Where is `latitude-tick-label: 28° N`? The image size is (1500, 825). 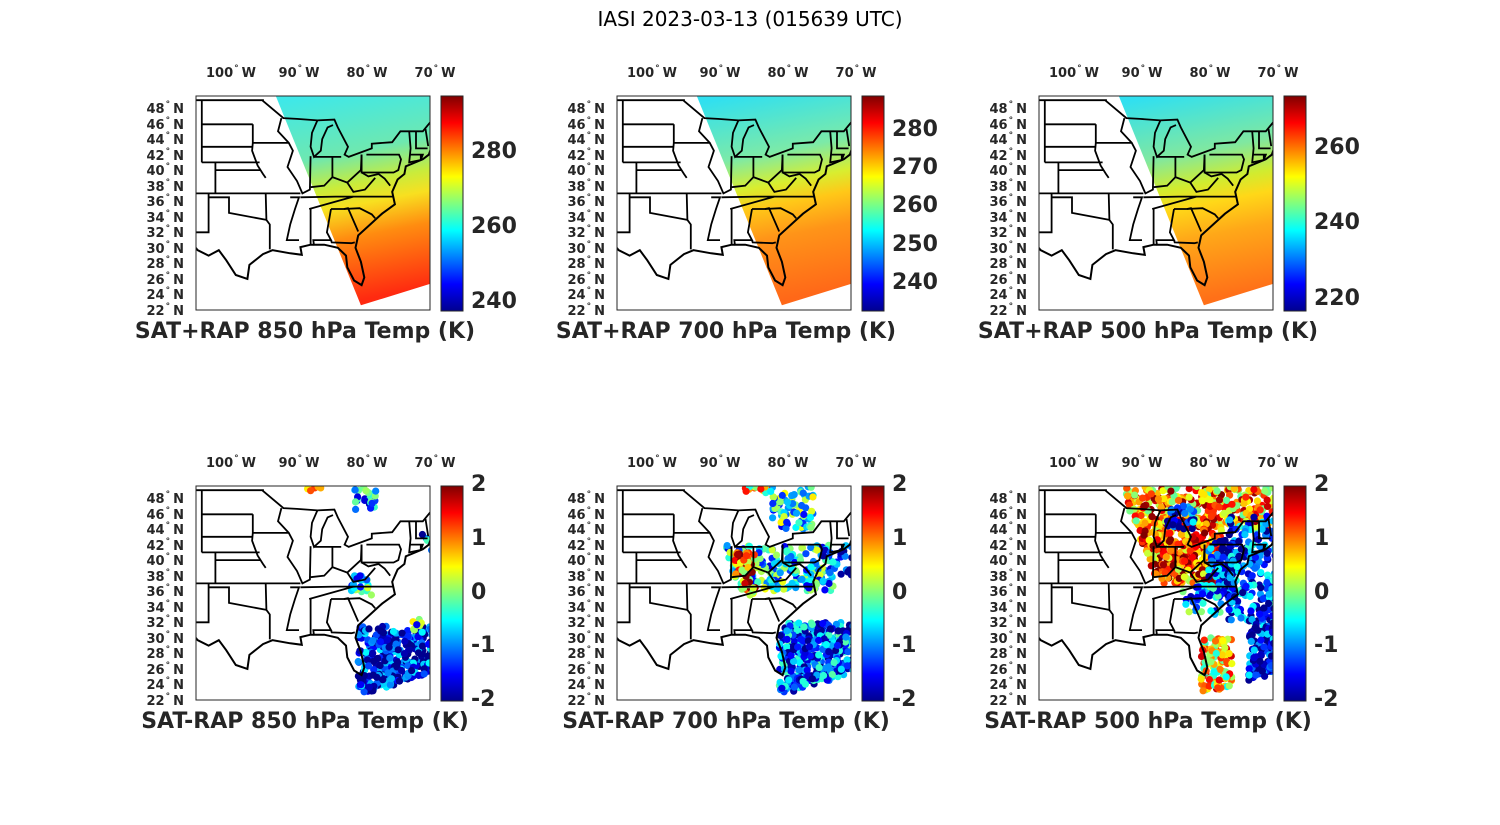
latitude-tick-label: 28° N is located at coordinates (1002, 263).